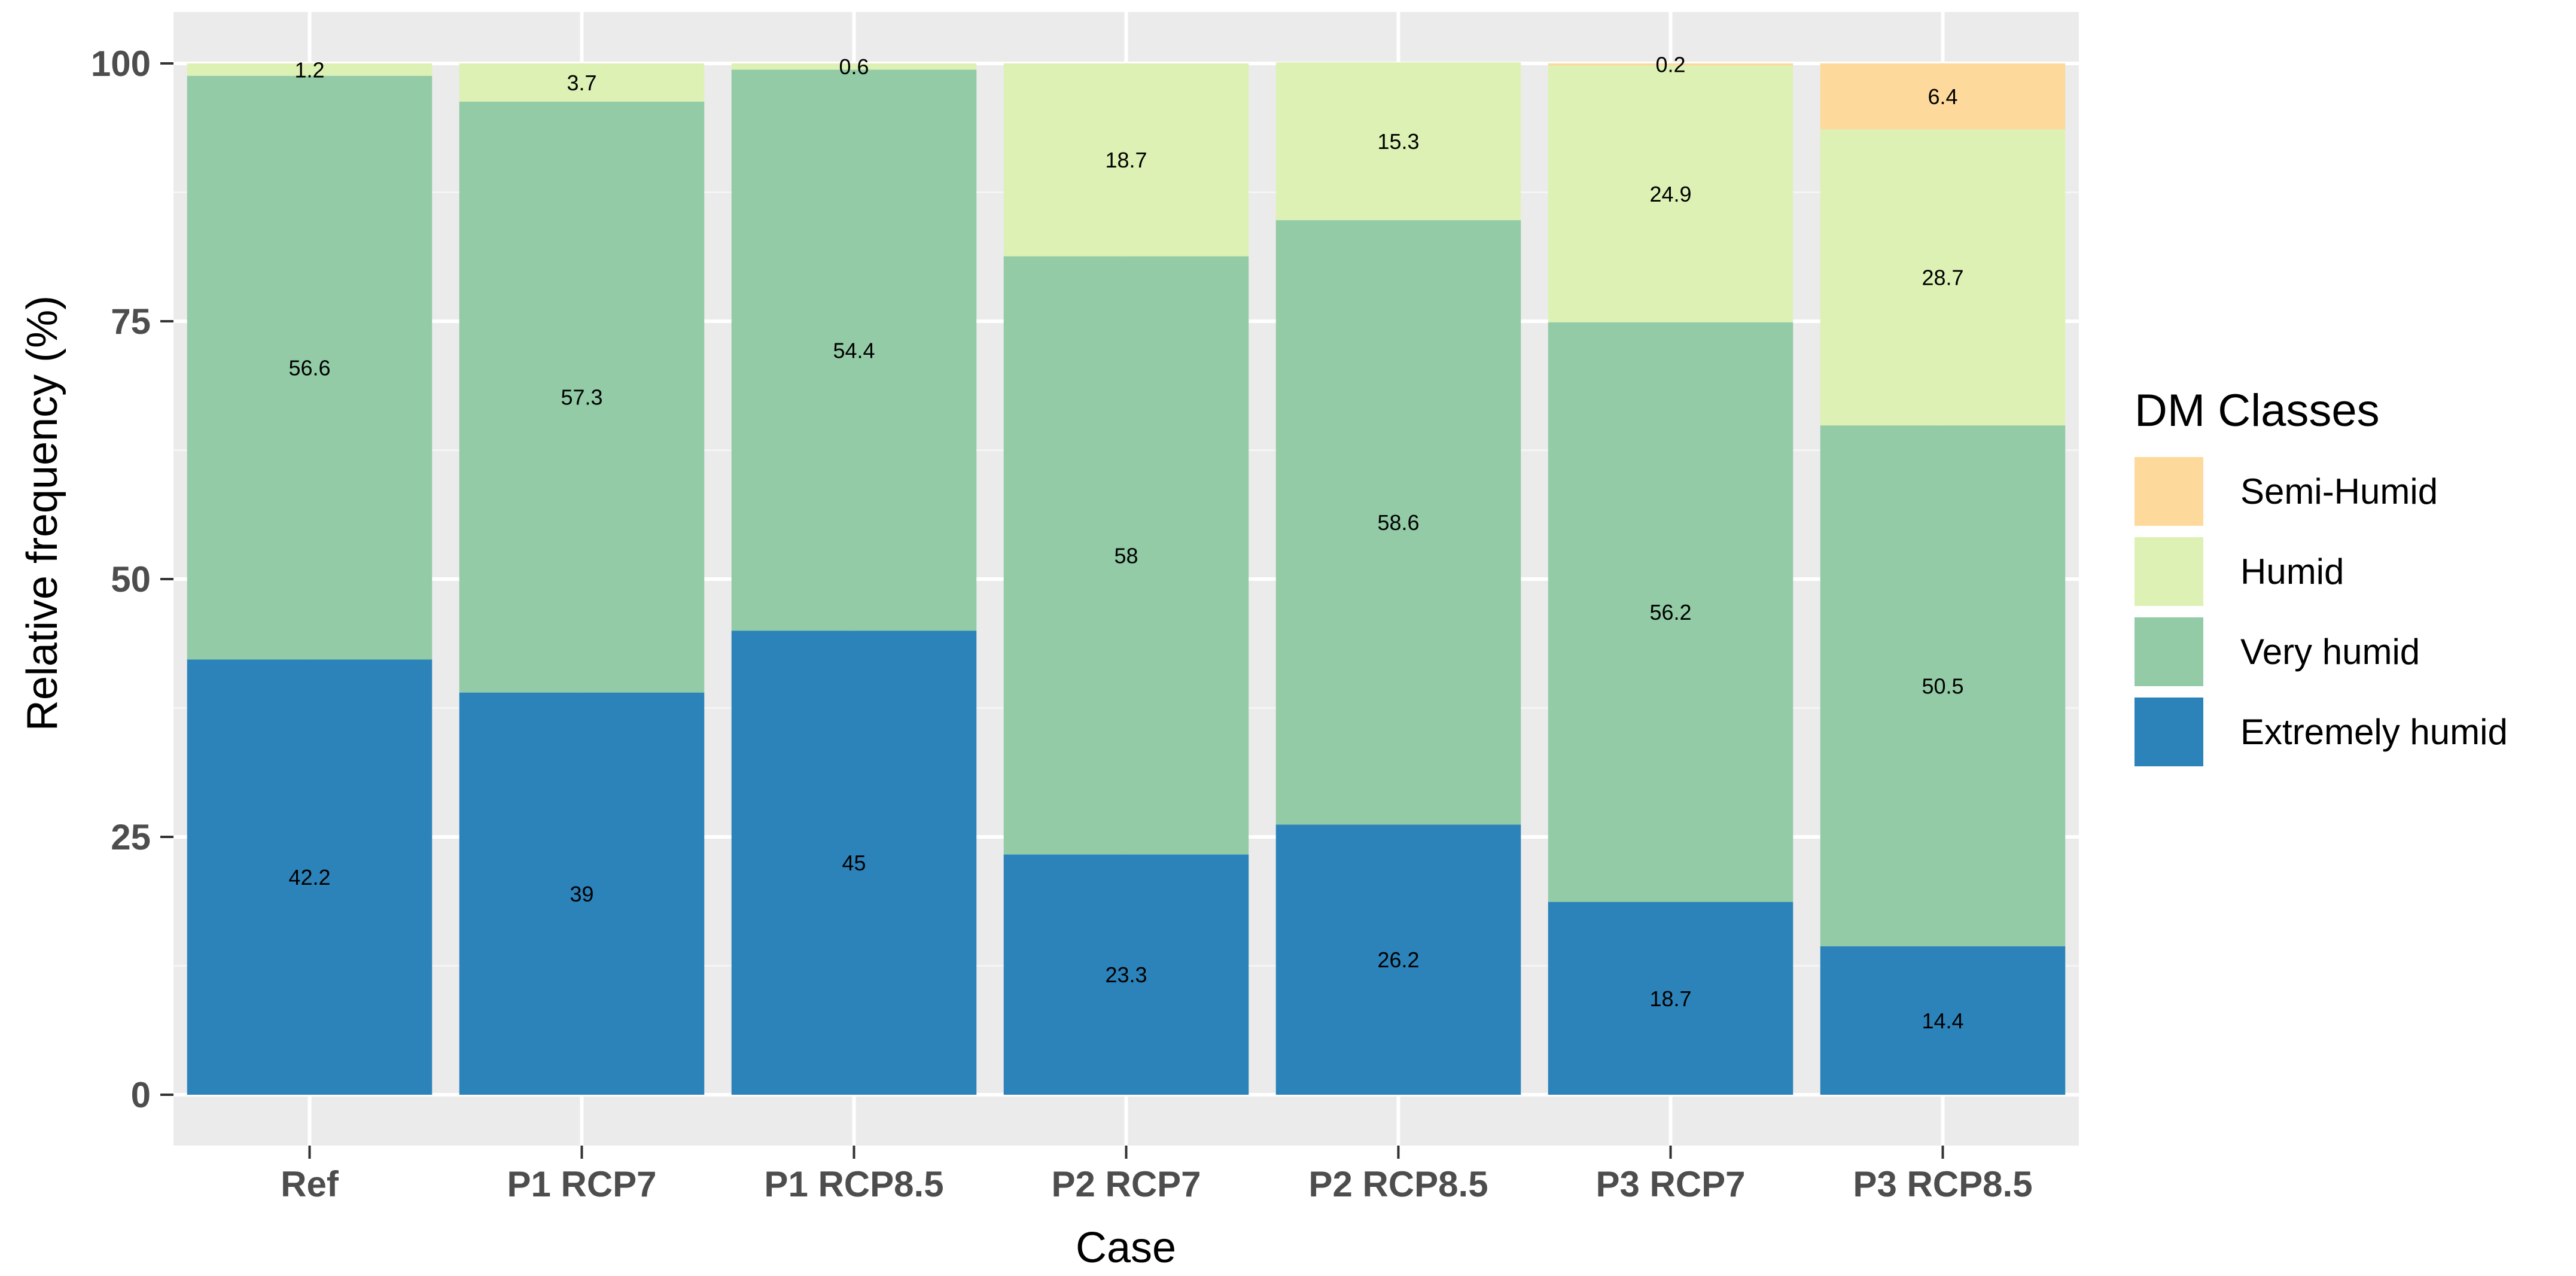 This screenshot has width=2576, height=1276. What do you see at coordinates (1398, 1184) in the screenshot?
I see `x-tick-label: P2 RCP8.5` at bounding box center [1398, 1184].